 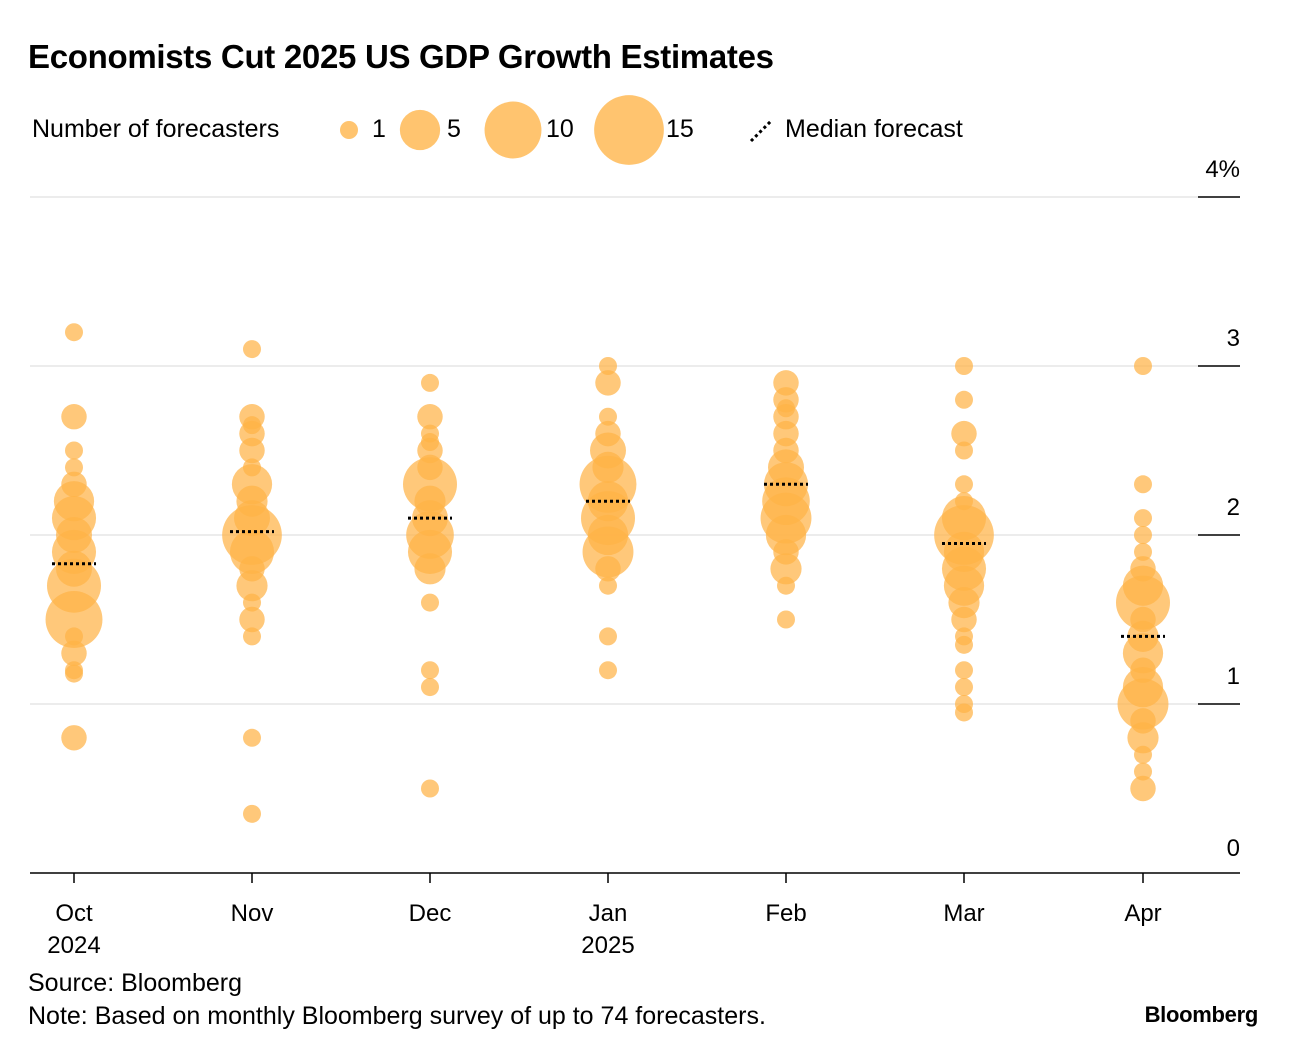 What do you see at coordinates (874, 129) in the screenshot?
I see `legend-median-label: Median forecast` at bounding box center [874, 129].